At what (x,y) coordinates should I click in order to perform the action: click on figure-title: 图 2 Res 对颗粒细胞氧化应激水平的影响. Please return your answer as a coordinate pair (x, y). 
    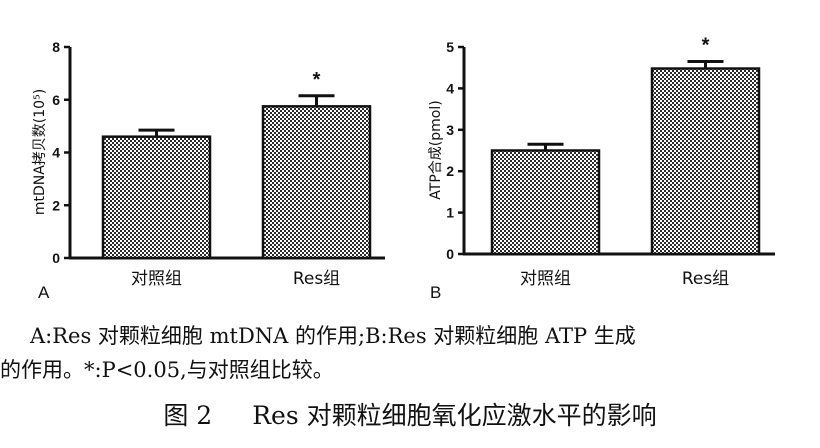
    Looking at the image, I should click on (410, 416).